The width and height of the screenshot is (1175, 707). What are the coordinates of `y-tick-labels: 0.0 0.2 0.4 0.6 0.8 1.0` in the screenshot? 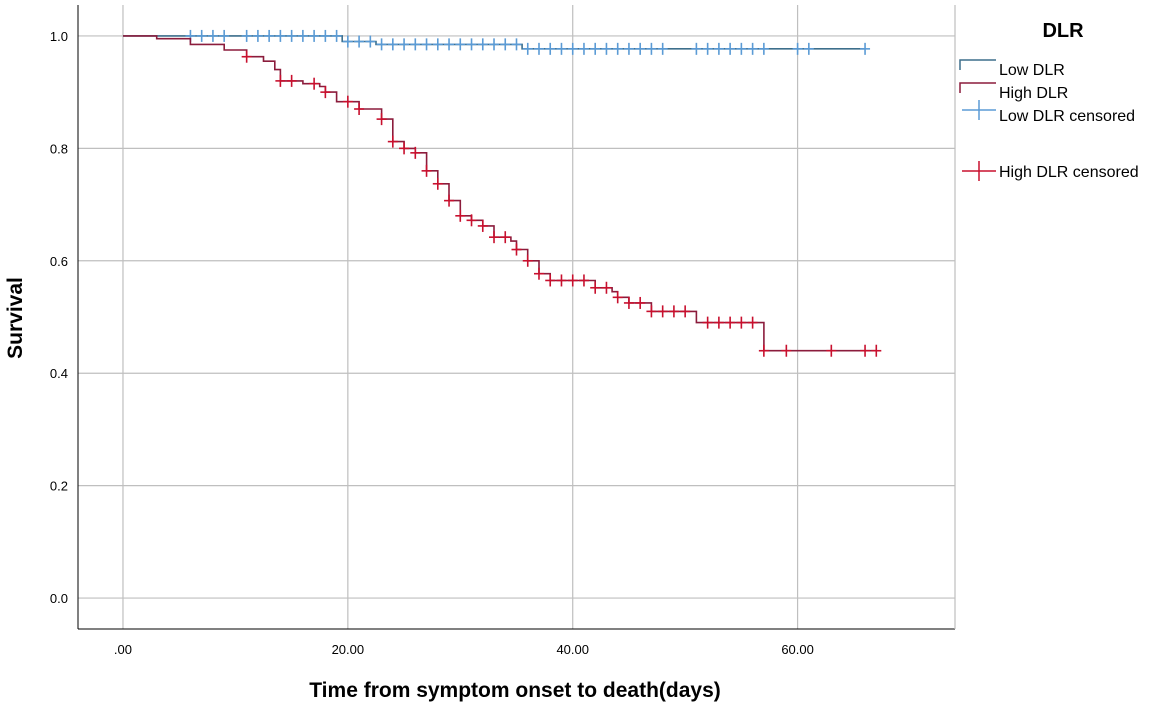 It's located at (59, 317).